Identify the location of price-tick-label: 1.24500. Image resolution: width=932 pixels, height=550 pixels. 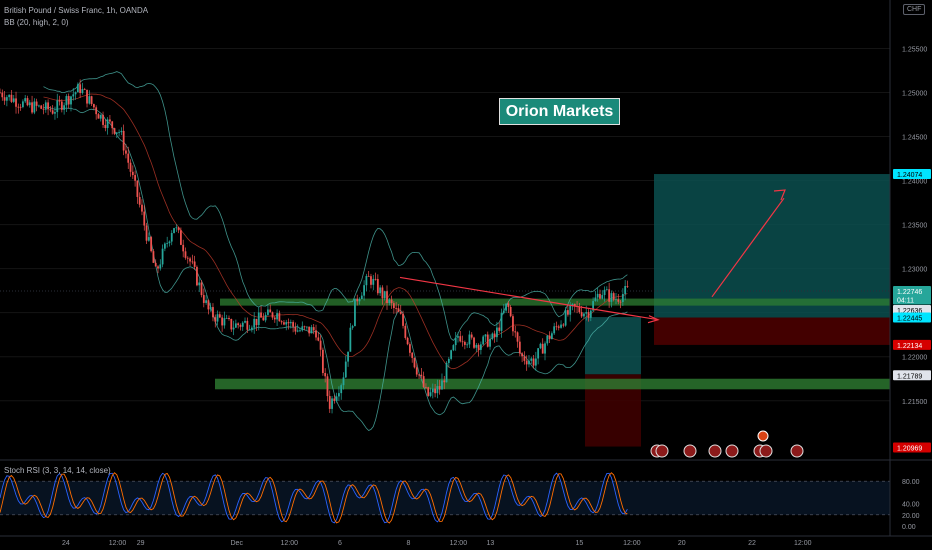
(914, 138).